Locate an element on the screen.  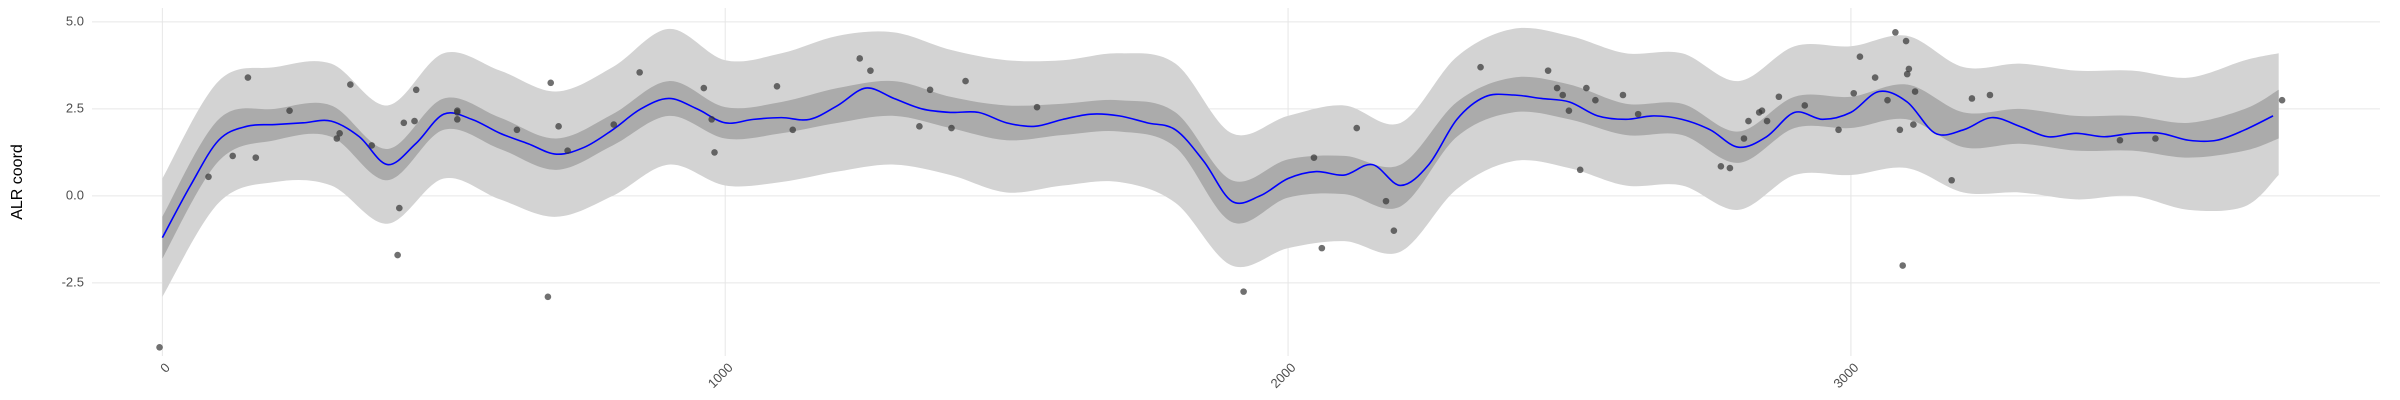
y-tick-label: -2.5 is located at coordinates (73, 281).